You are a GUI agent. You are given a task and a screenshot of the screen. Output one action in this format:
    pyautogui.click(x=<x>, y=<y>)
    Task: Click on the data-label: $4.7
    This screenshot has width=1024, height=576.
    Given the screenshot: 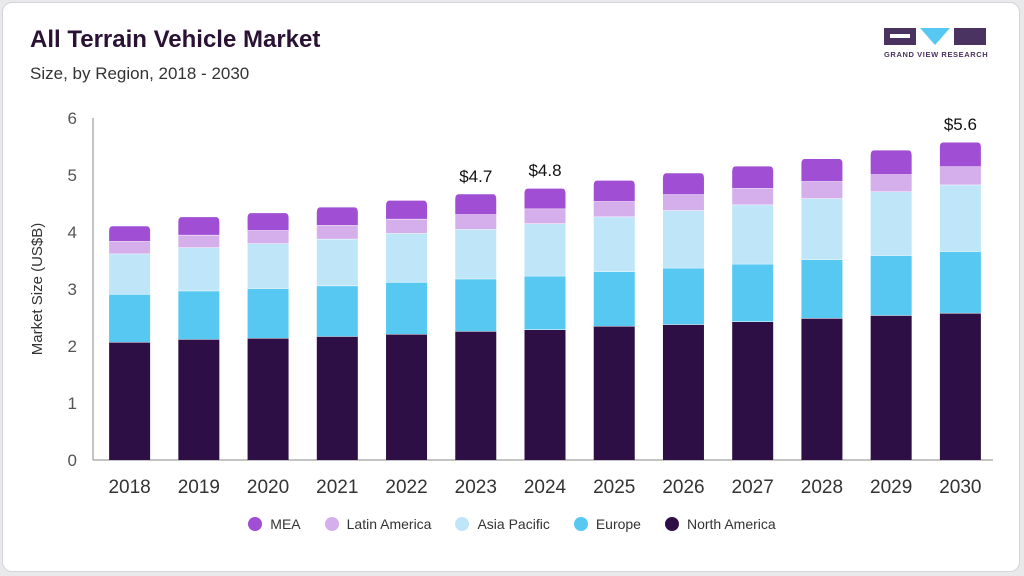 What is the action you would take?
    pyautogui.click(x=475, y=176)
    